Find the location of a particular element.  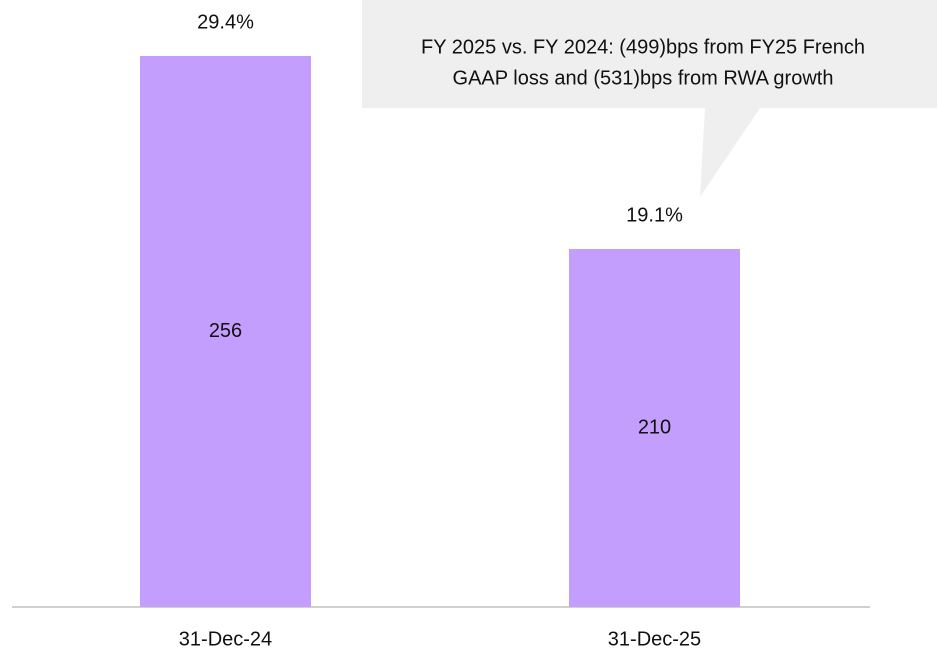

bar-label: 256 is located at coordinates (225, 331).